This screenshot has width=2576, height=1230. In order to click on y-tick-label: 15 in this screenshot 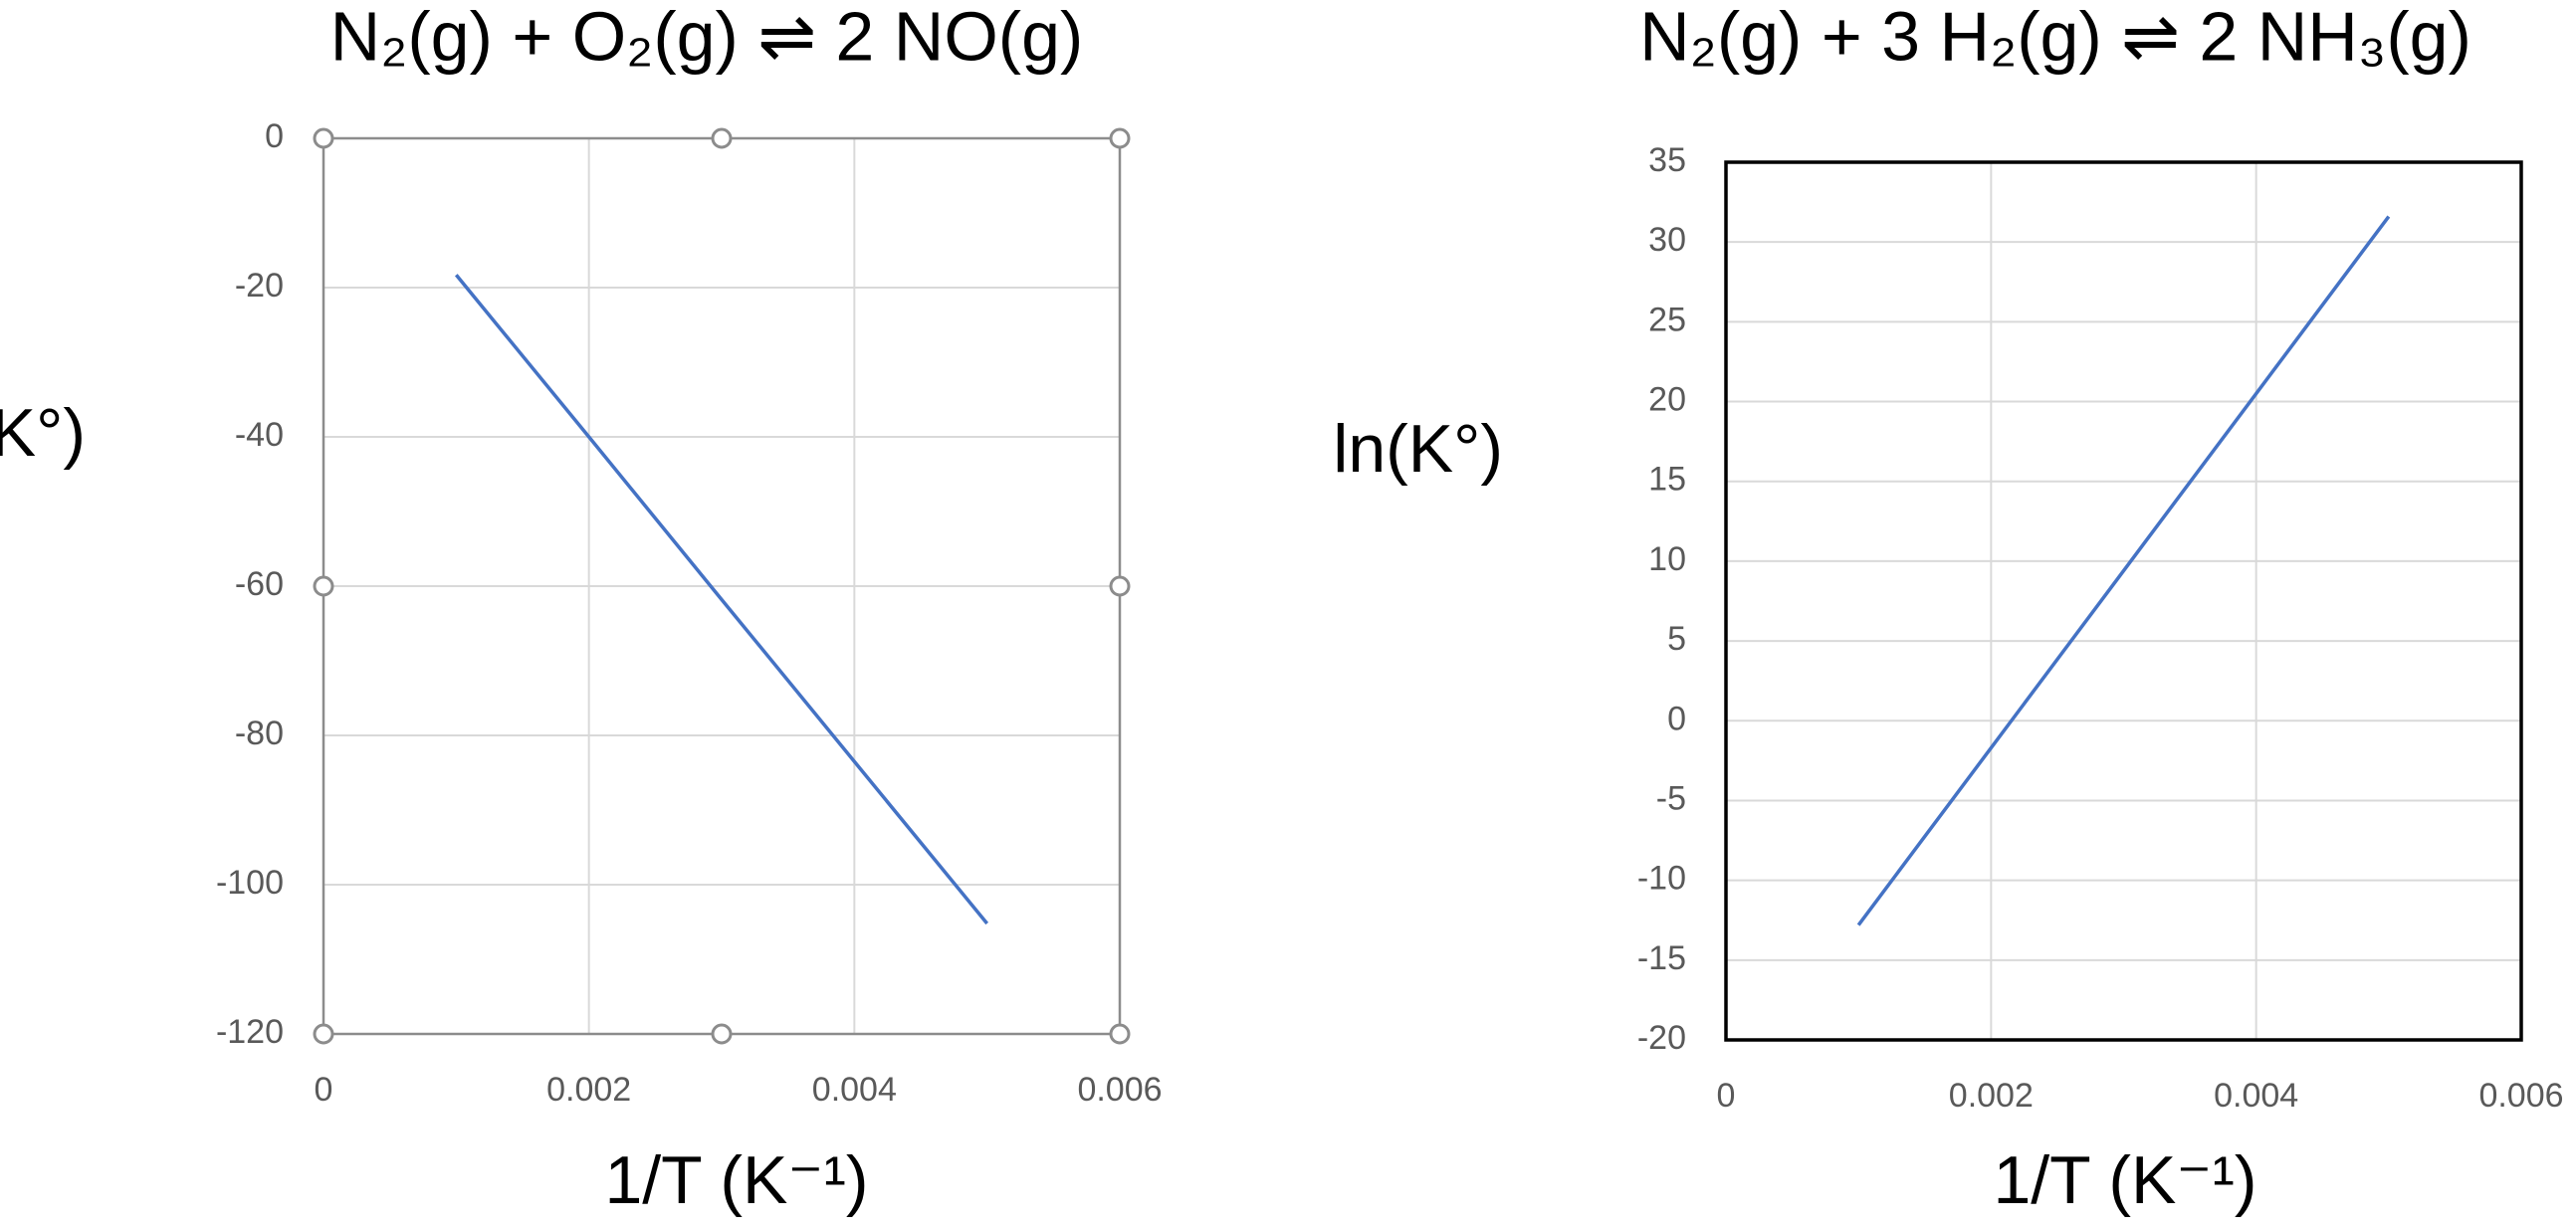, I will do `click(1667, 480)`.